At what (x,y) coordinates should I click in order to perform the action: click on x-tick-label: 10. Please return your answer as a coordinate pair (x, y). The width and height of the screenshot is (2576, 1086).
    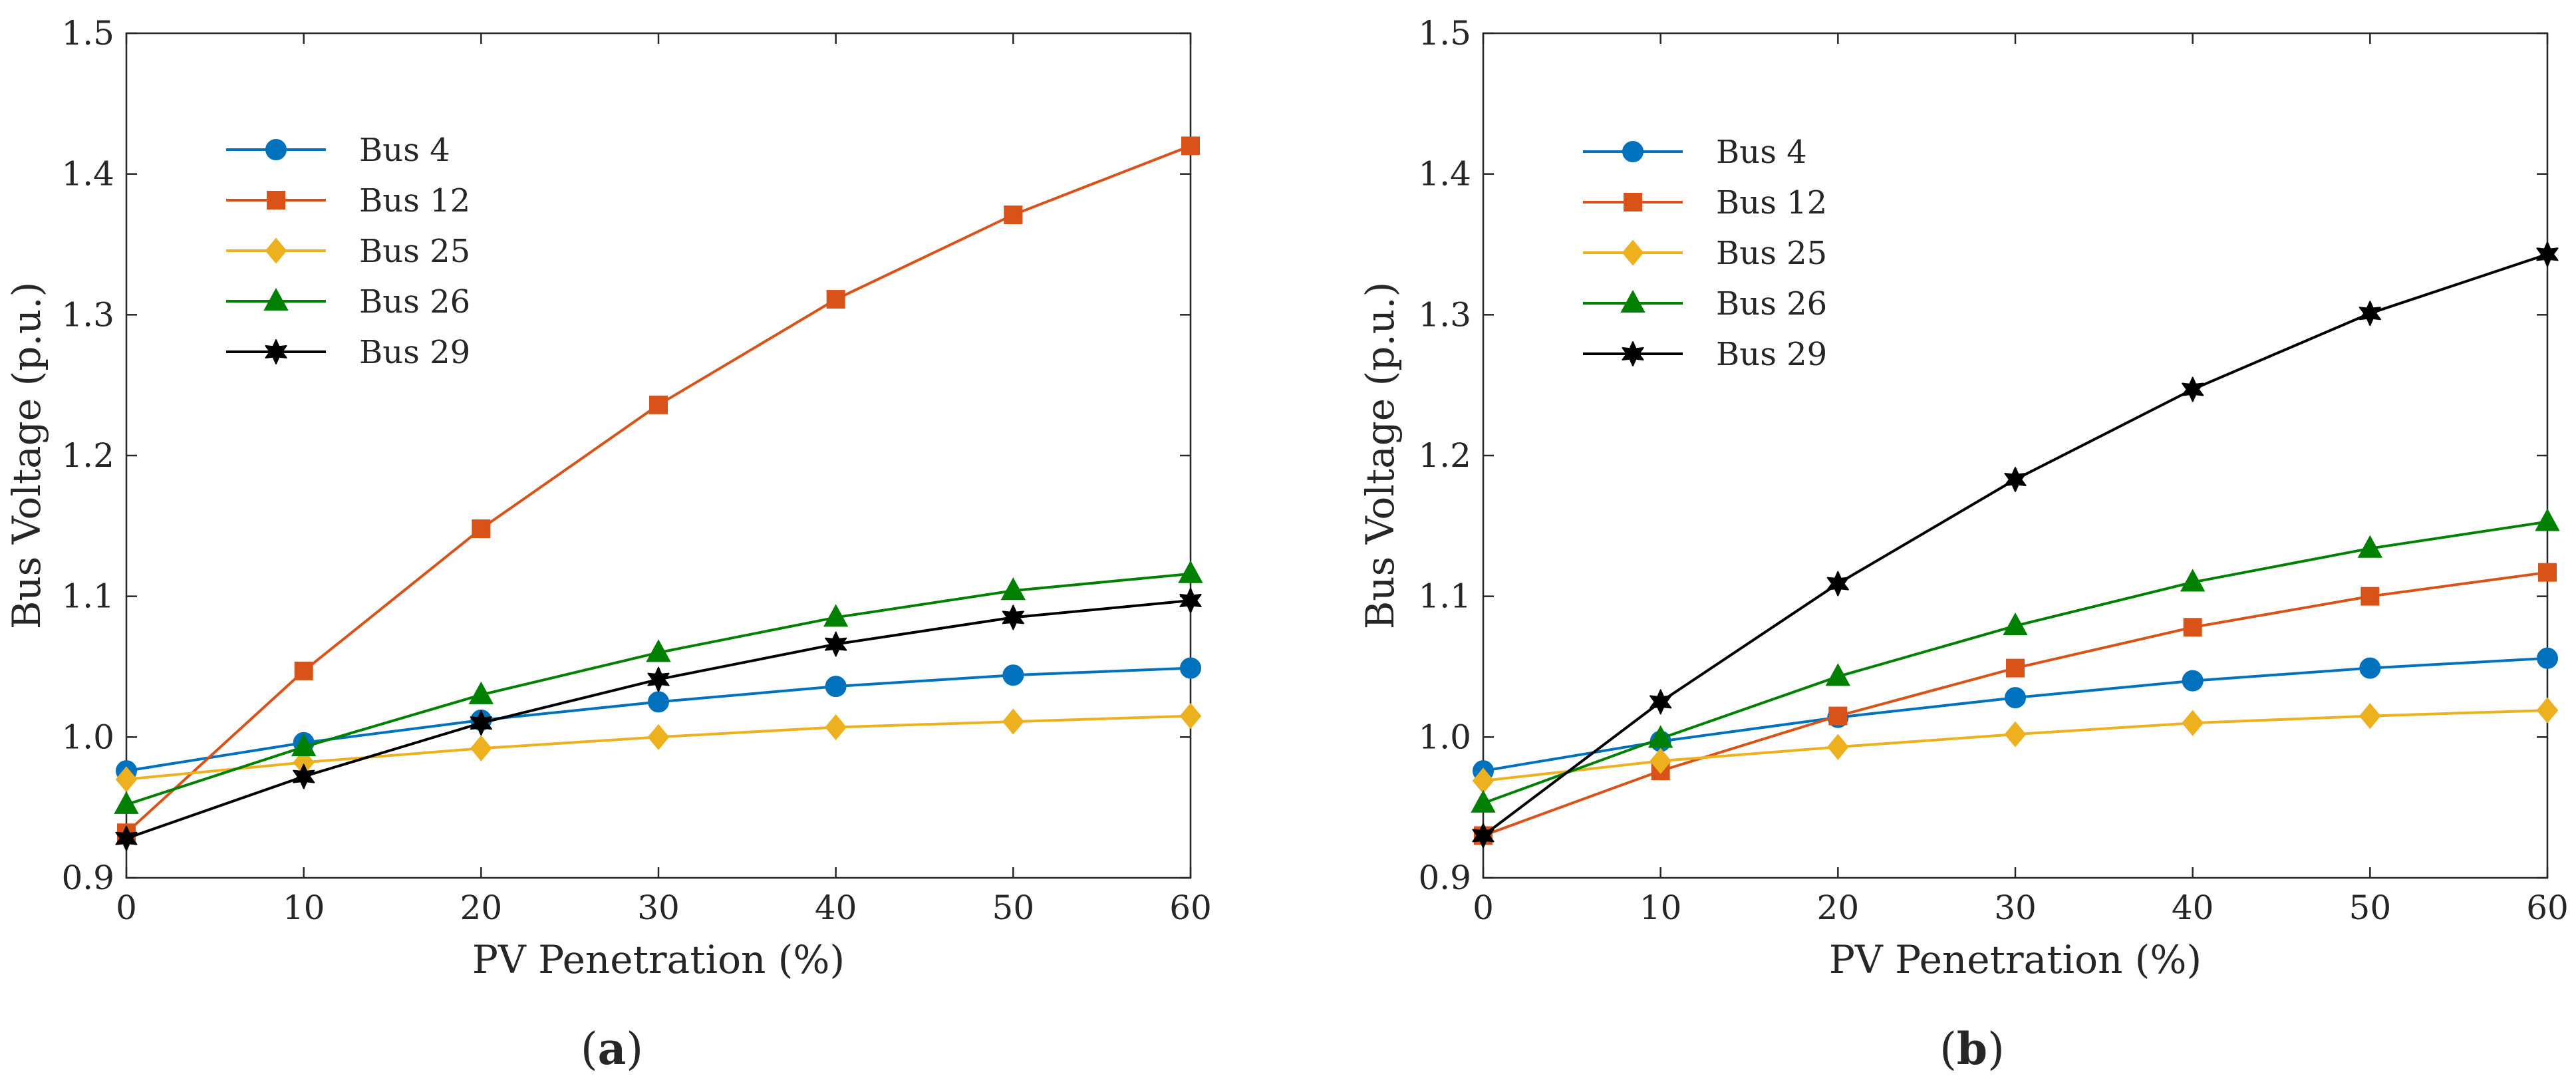
    Looking at the image, I should click on (304, 907).